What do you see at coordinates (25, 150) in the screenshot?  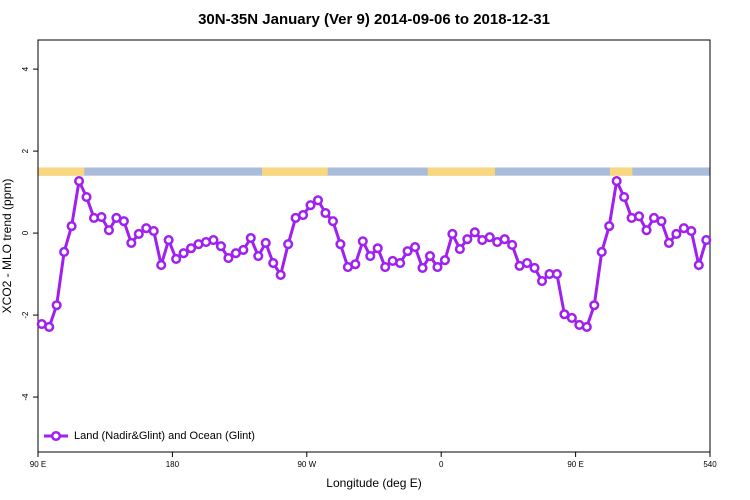 I see `y-tick-label: 2` at bounding box center [25, 150].